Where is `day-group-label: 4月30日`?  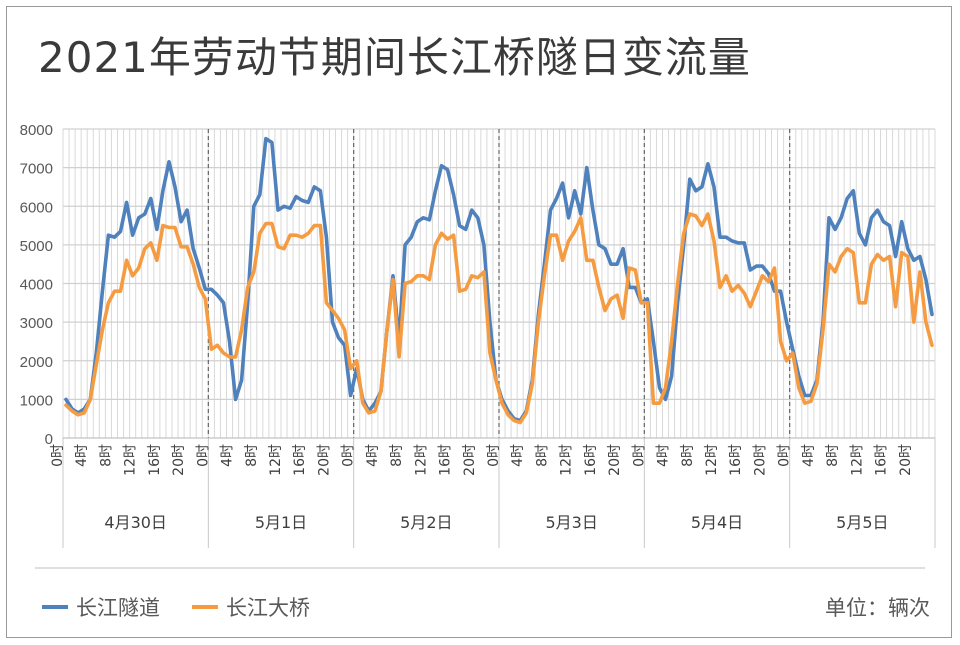
day-group-label: 4月30日 is located at coordinates (135, 522).